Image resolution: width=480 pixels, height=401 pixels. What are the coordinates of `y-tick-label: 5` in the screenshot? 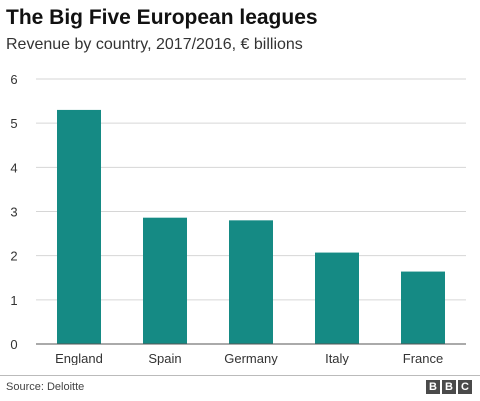 It's located at (13, 123).